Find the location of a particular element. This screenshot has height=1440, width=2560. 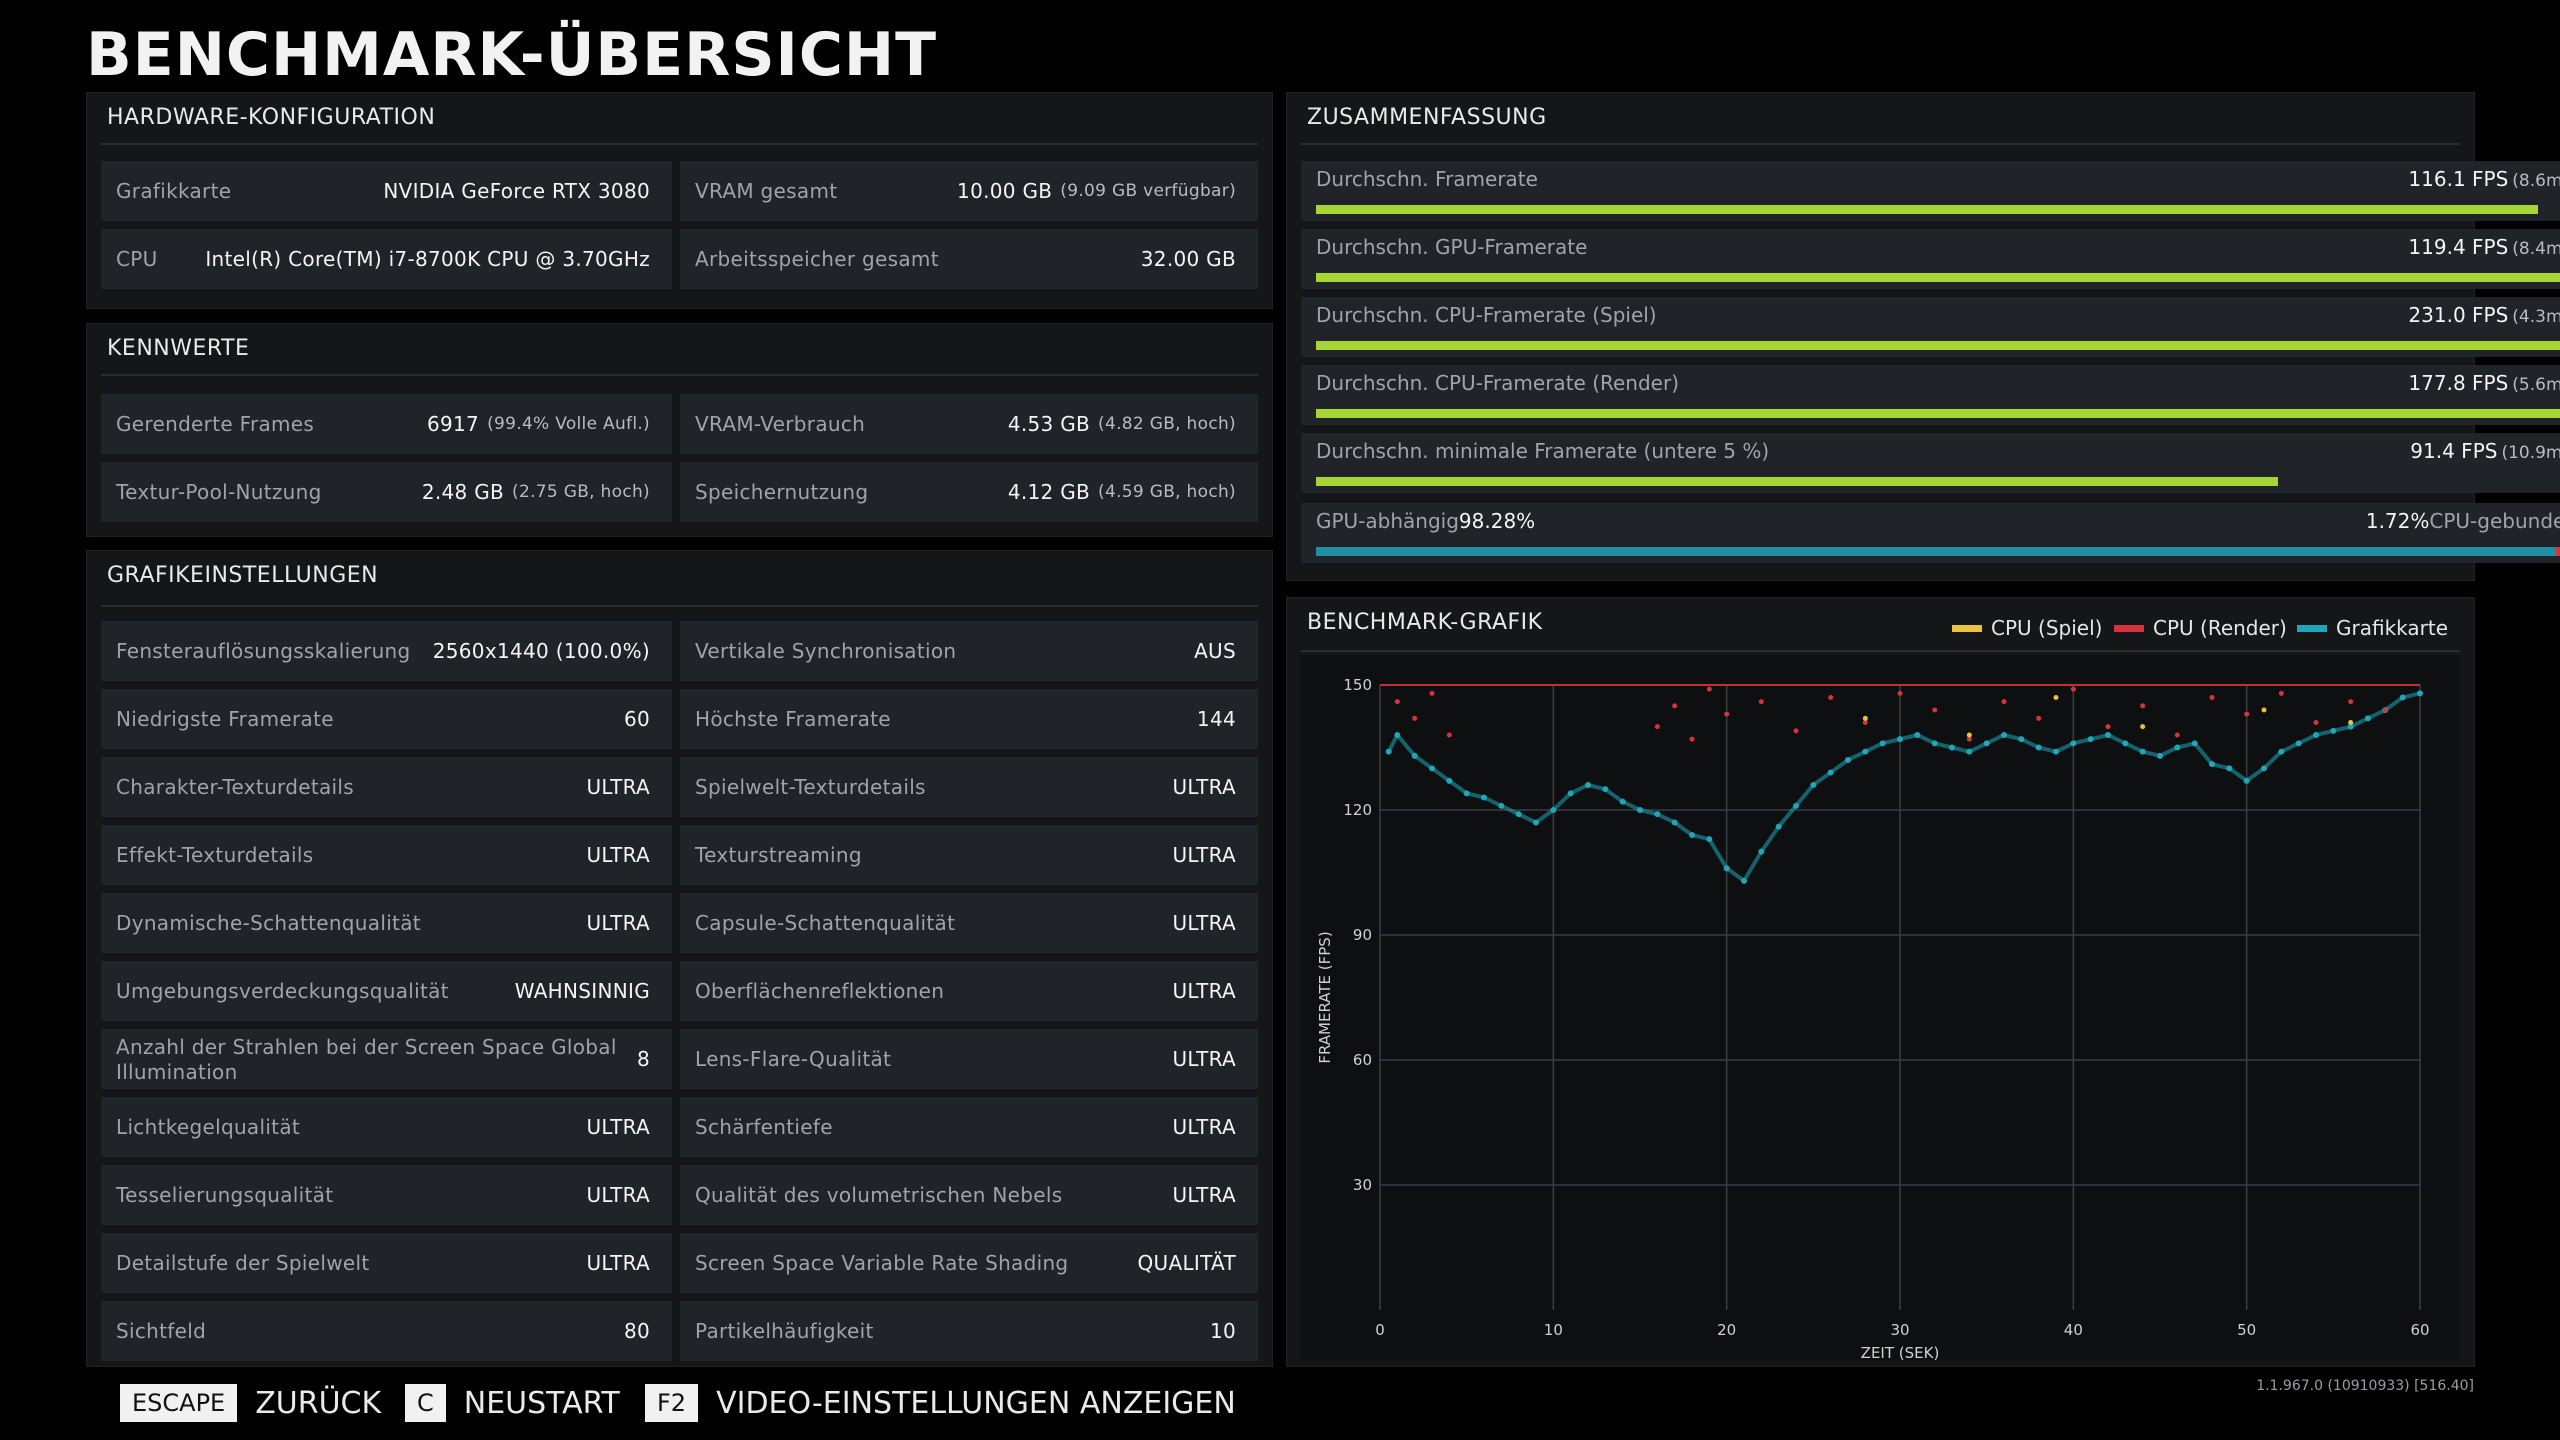

footer-video-settings: F2 VIDEO-EINSTELLUNGEN ANZEIGEN is located at coordinates (940, 1403).